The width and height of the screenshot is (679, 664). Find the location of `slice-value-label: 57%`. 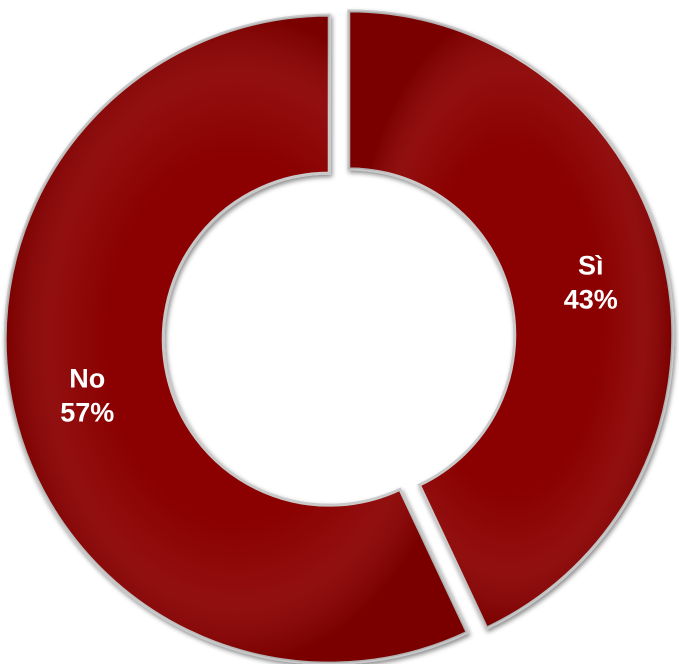

slice-value-label: 57% is located at coordinates (87, 412).